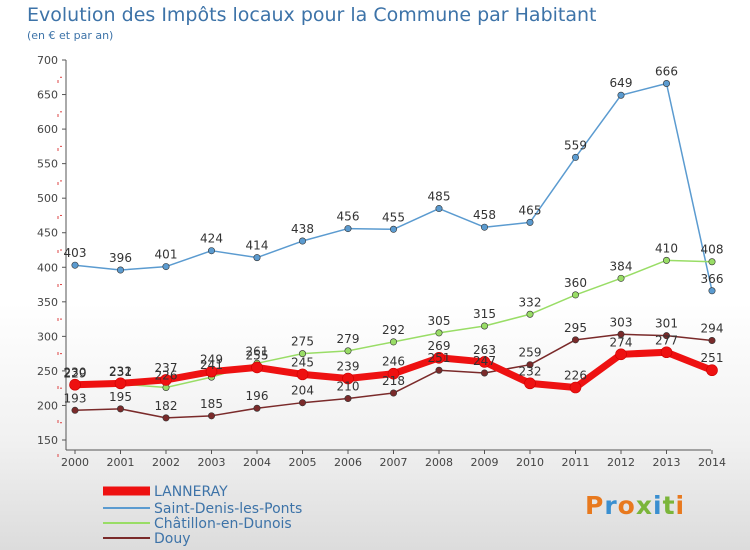 The image size is (750, 550). What do you see at coordinates (621, 266) in the screenshot?
I see `data-label: 384` at bounding box center [621, 266].